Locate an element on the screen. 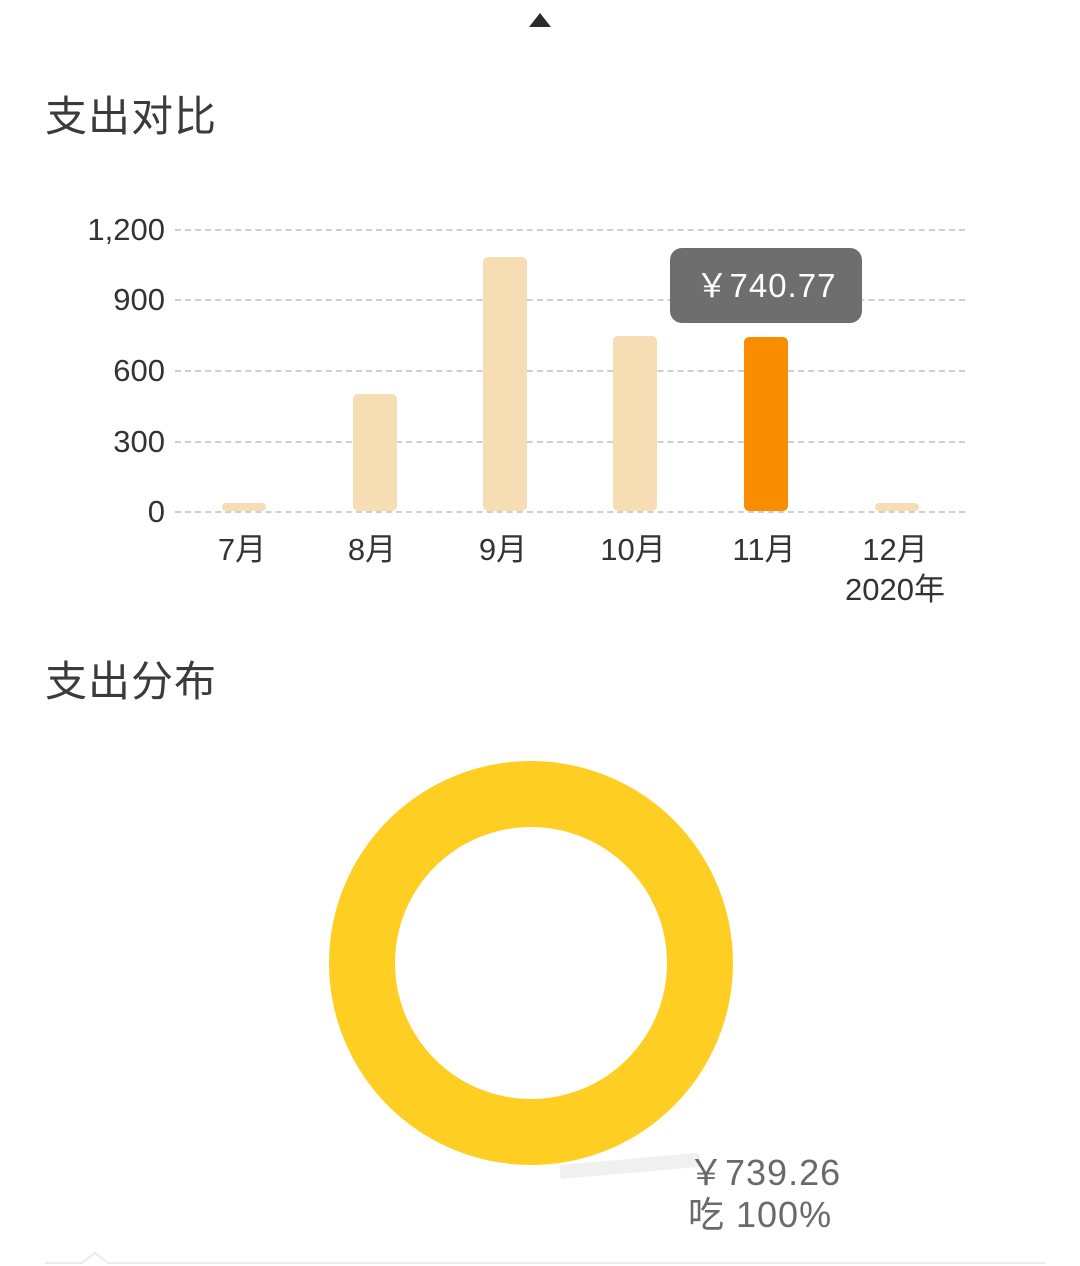 The height and width of the screenshot is (1266, 1080). bar-jul is located at coordinates (244, 507).